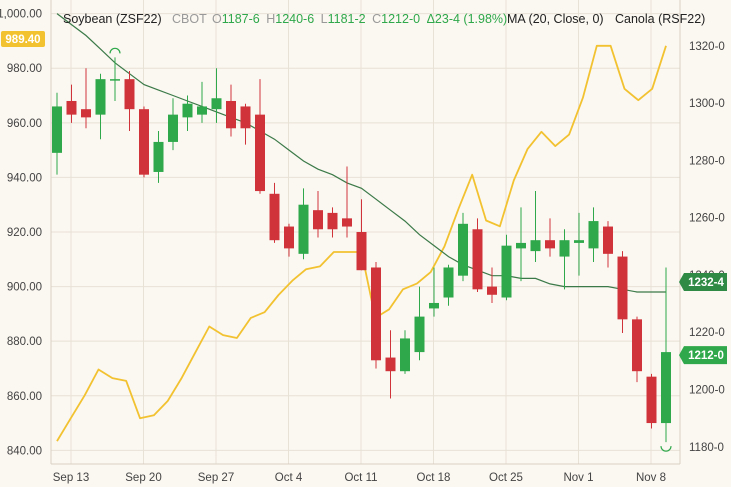  Describe the element at coordinates (707, 333) in the screenshot. I see `right-tick-label: 1220-0` at that location.